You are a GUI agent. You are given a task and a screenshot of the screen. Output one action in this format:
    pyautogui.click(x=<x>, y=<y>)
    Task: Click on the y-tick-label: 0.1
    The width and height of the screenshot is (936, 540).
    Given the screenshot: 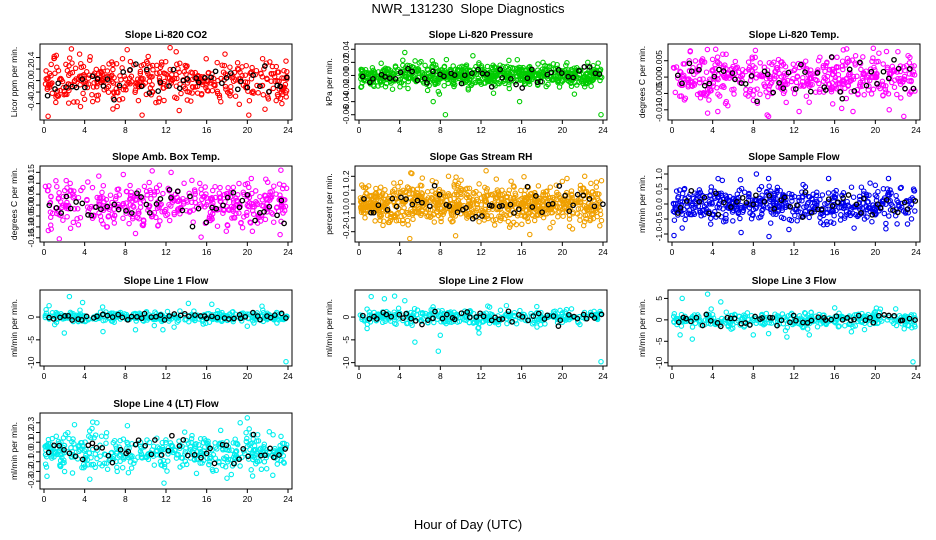 What is the action you would take?
    pyautogui.click(x=346, y=190)
    